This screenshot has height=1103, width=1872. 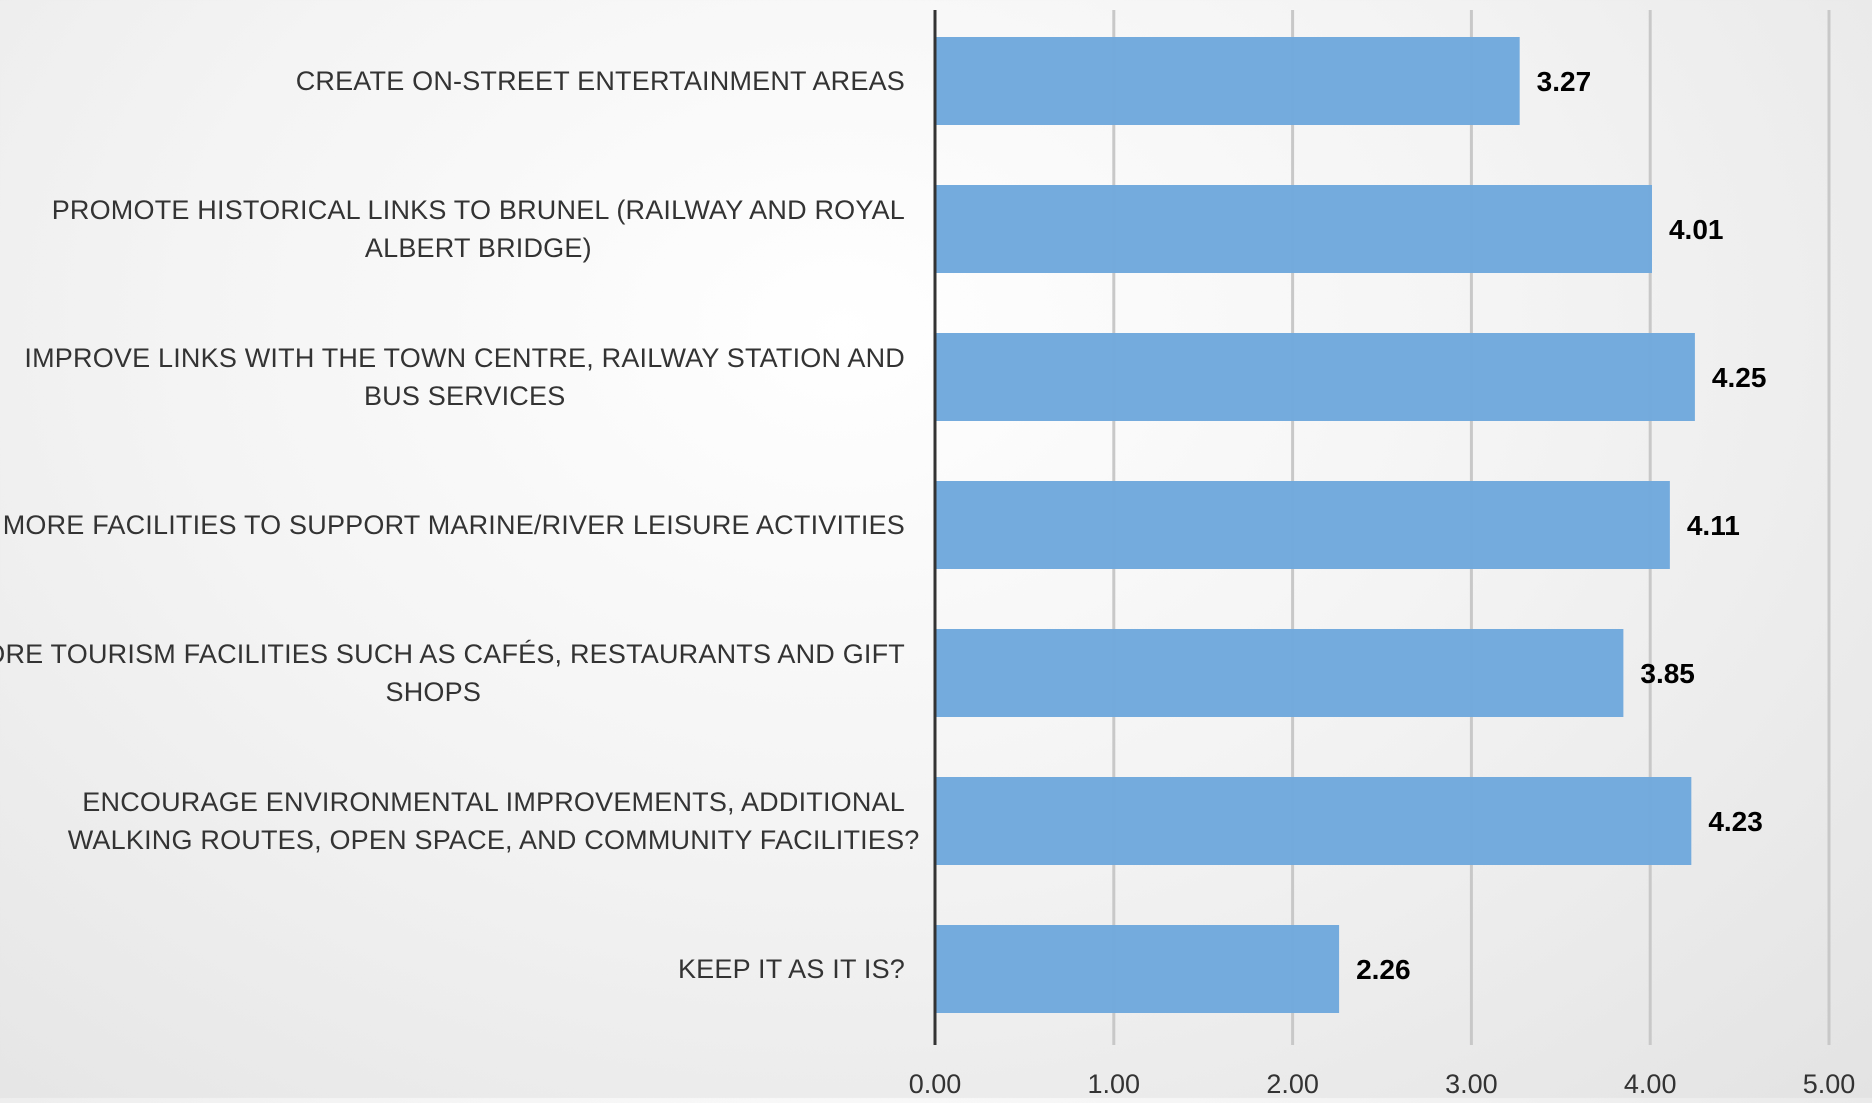 I want to click on category-label-1: CREATE ON-STREET ENTERTAINMENT AREAS, so click(x=600, y=81).